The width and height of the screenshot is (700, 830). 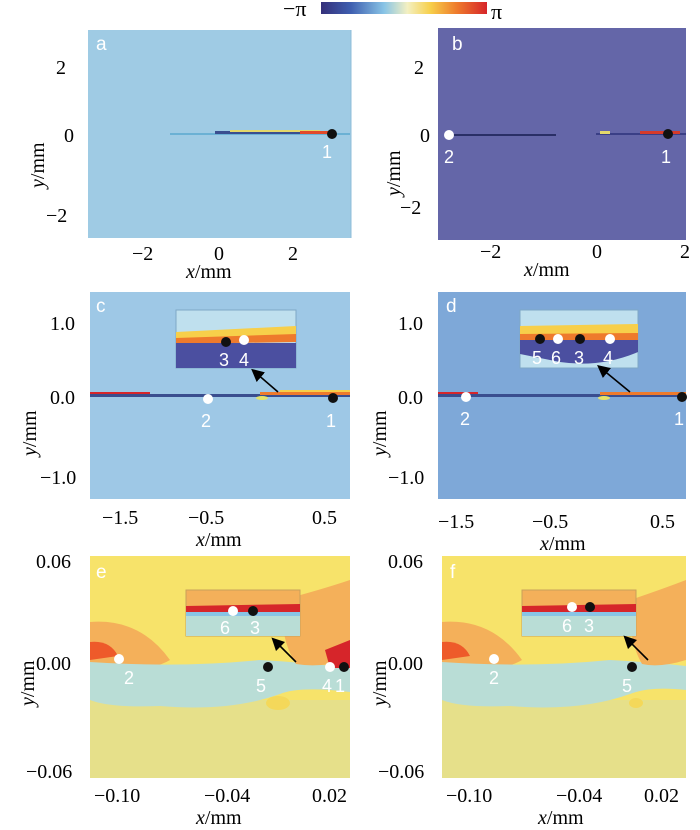 I want to click on panel-b: b 2 1 2 0 −2 −2 0 2 x/mm y/mm, so click(x=536, y=154).